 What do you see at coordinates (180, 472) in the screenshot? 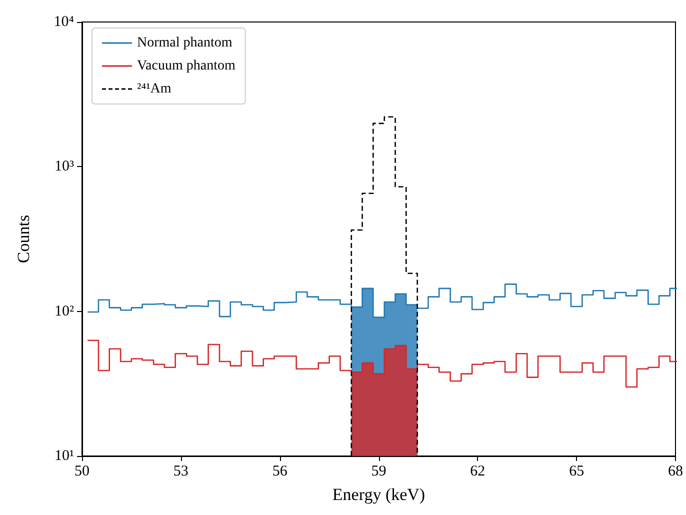
I see `x-tick-label: 53` at bounding box center [180, 472].